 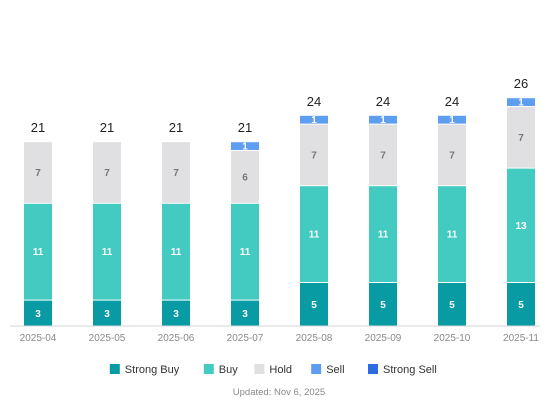 What do you see at coordinates (280, 370) in the screenshot?
I see `legend-label: Hold` at bounding box center [280, 370].